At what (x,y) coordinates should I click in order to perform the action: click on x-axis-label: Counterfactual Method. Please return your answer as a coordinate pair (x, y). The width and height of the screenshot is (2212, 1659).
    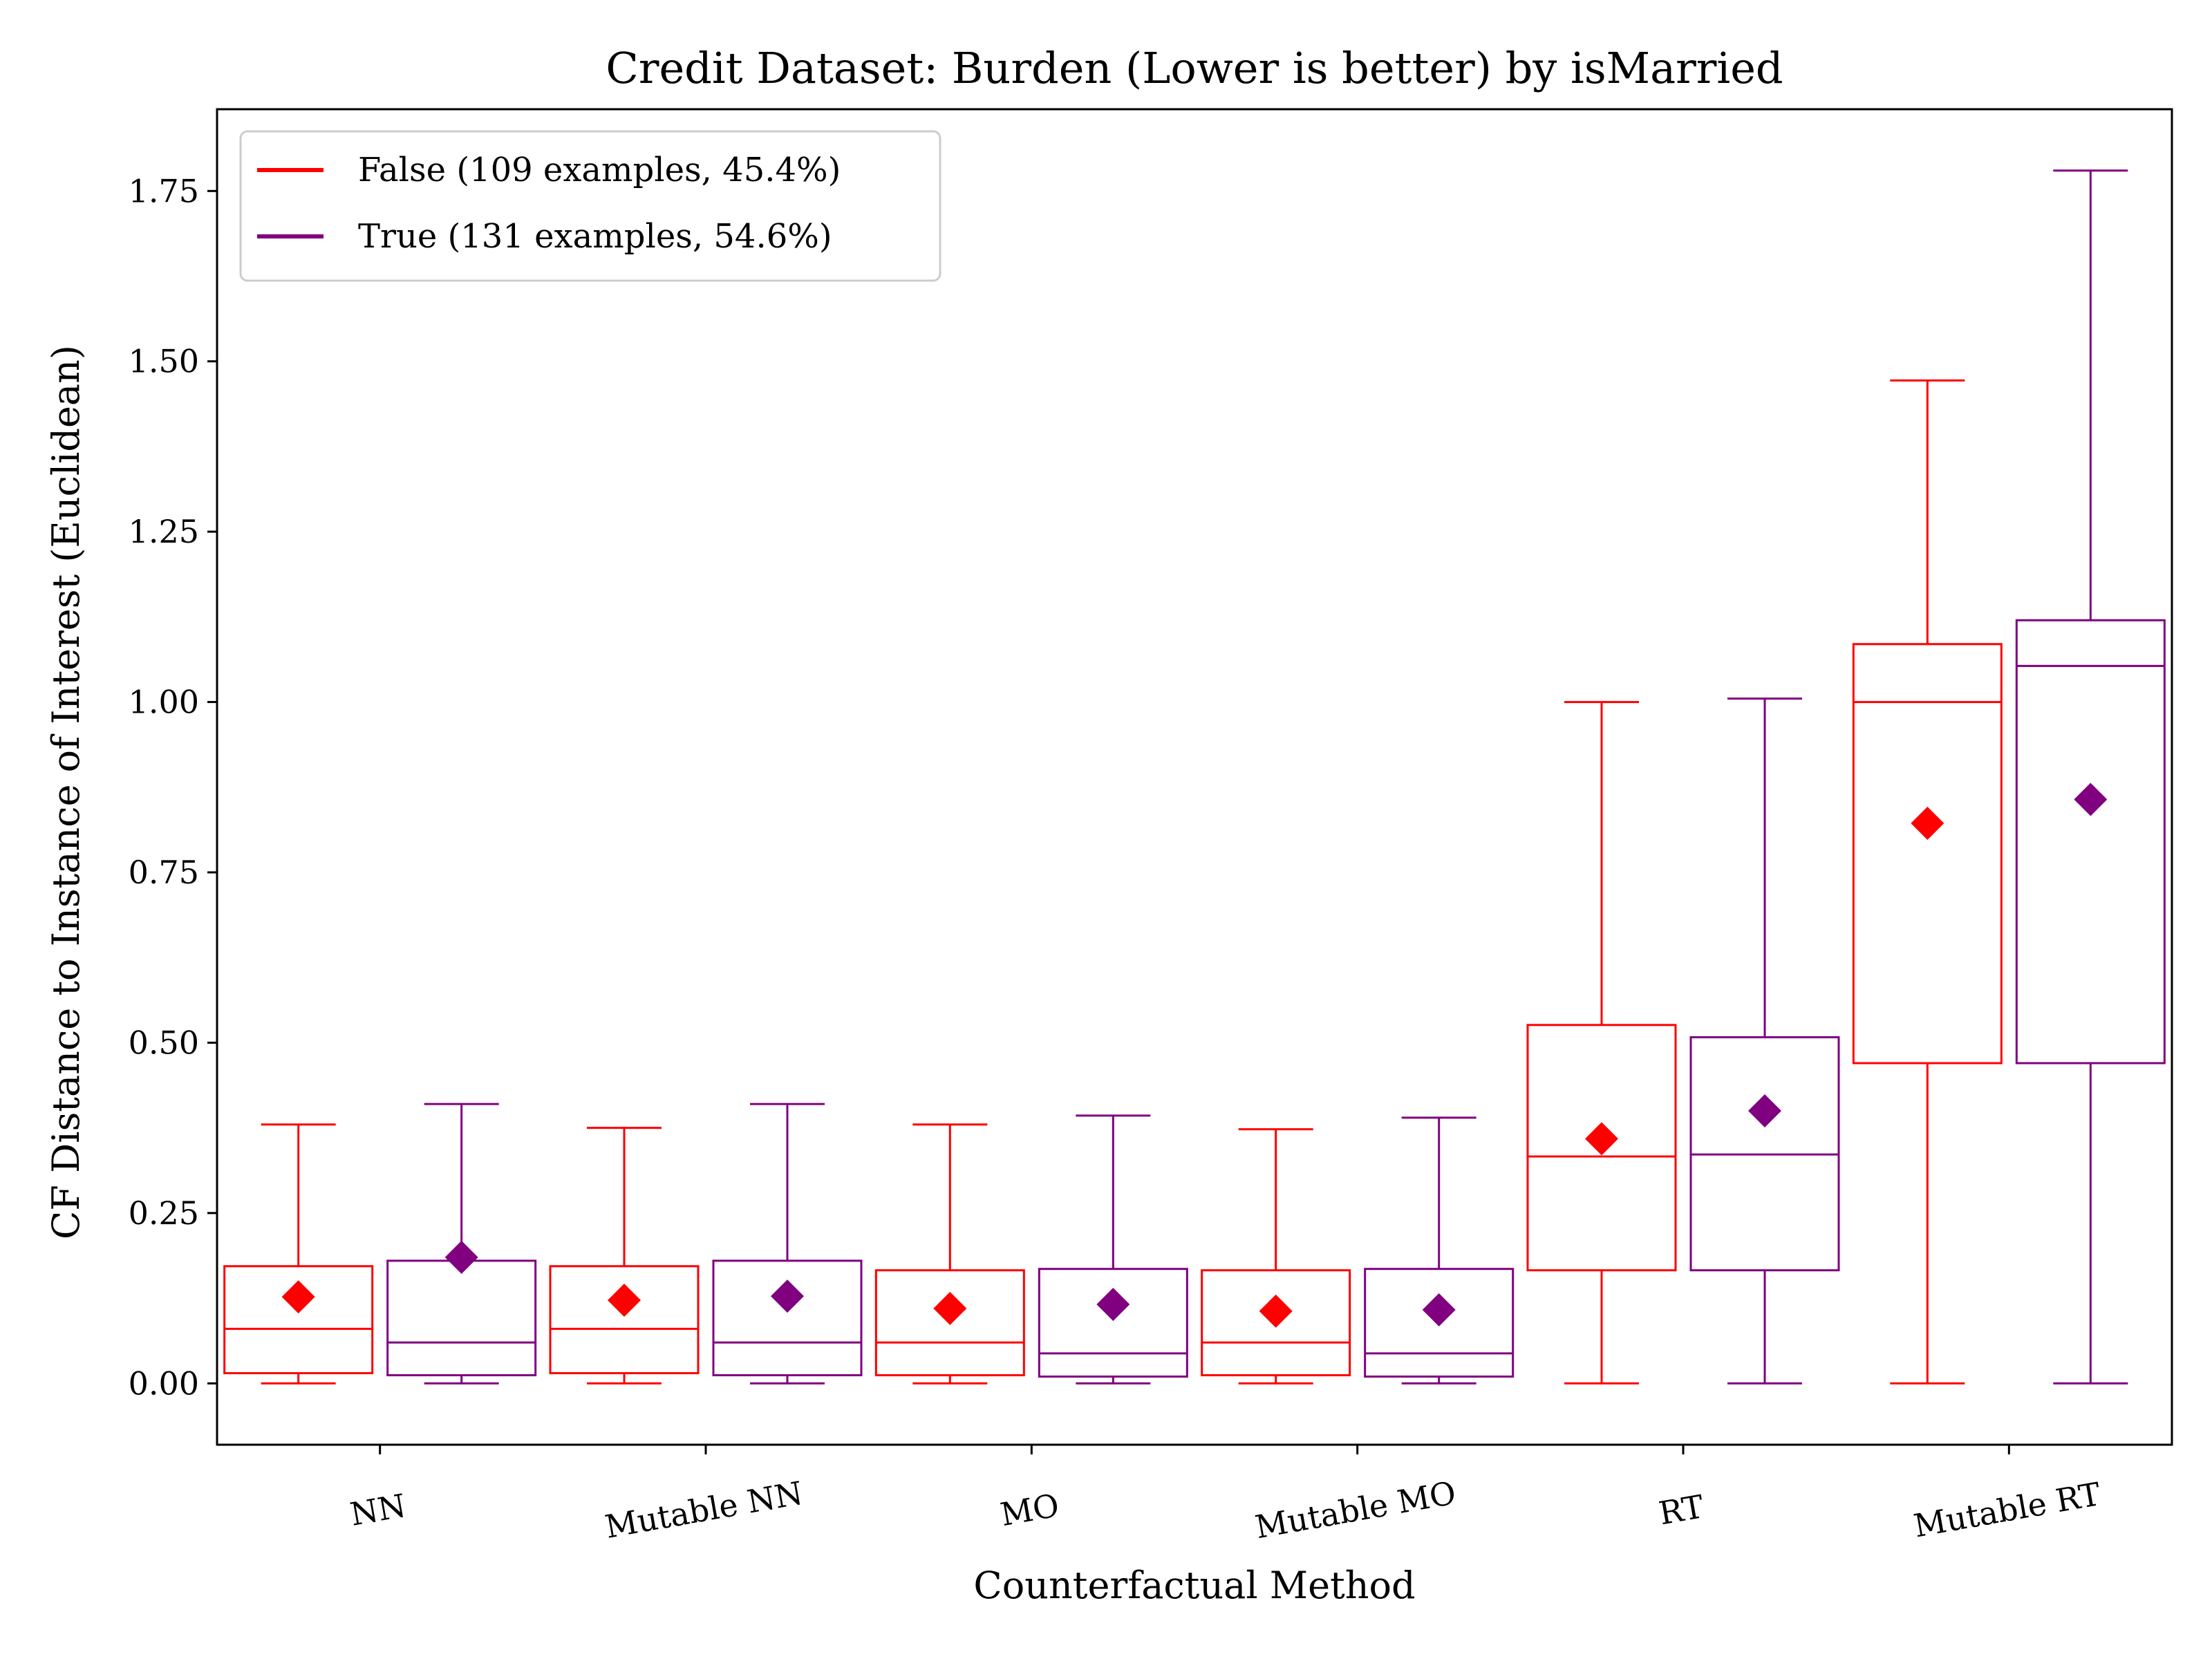
    Looking at the image, I should click on (1194, 1586).